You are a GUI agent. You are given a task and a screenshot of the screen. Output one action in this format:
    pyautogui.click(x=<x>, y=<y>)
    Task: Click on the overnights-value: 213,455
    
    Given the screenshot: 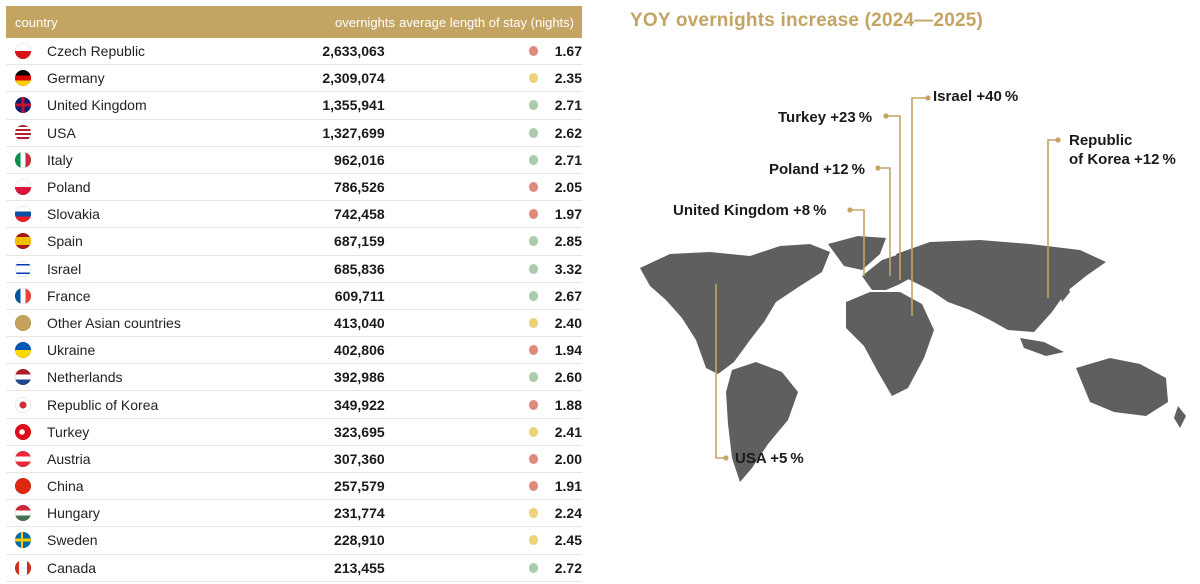 What is the action you would take?
    pyautogui.click(x=359, y=567)
    